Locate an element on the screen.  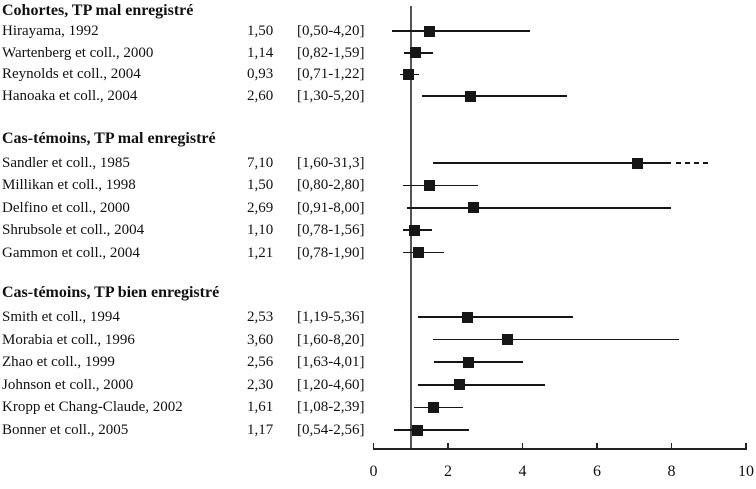
study-ci: [0,50-4,20] is located at coordinates (331, 31).